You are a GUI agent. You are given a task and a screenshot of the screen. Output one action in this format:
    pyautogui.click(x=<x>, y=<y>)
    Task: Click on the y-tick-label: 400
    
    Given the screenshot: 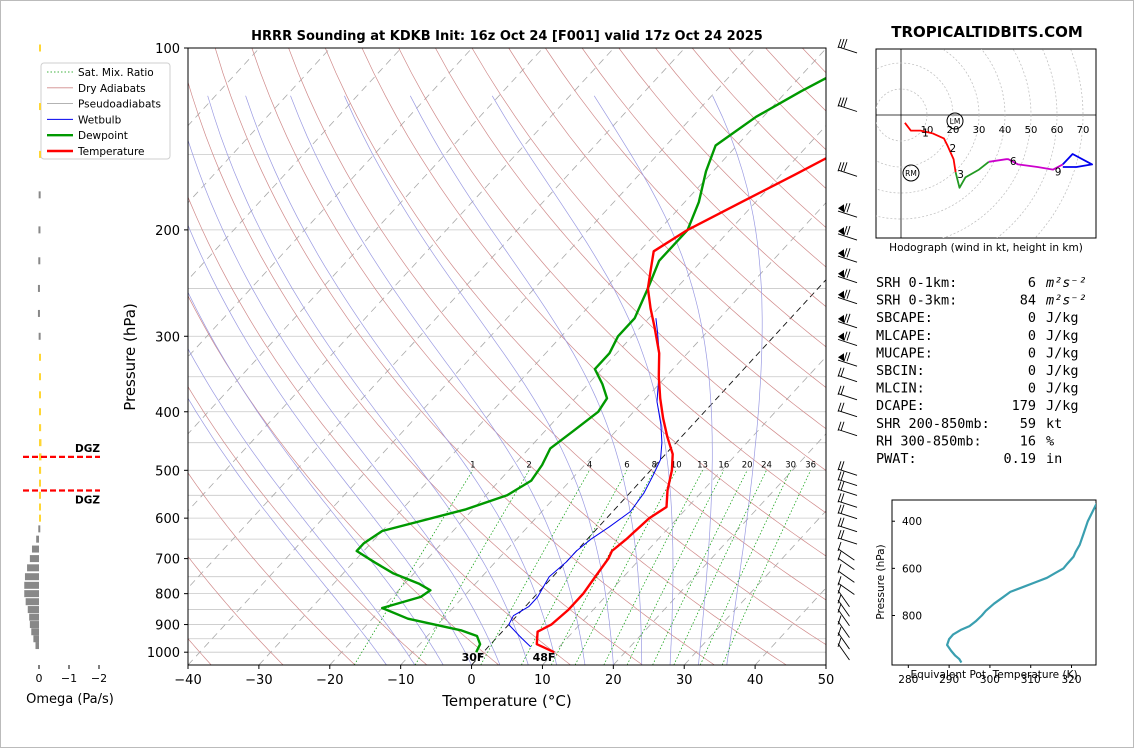 What is the action you would take?
    pyautogui.click(x=167, y=413)
    